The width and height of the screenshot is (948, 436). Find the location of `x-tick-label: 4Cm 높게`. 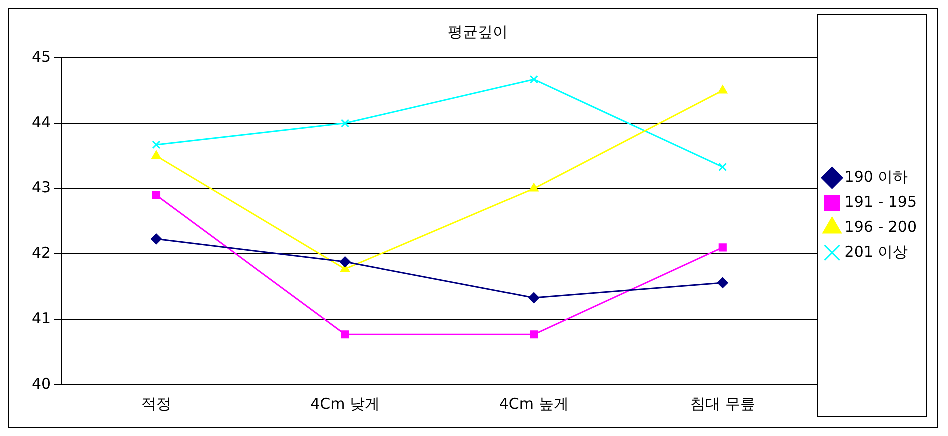

x-tick-label: 4Cm 높게 is located at coordinates (534, 403).